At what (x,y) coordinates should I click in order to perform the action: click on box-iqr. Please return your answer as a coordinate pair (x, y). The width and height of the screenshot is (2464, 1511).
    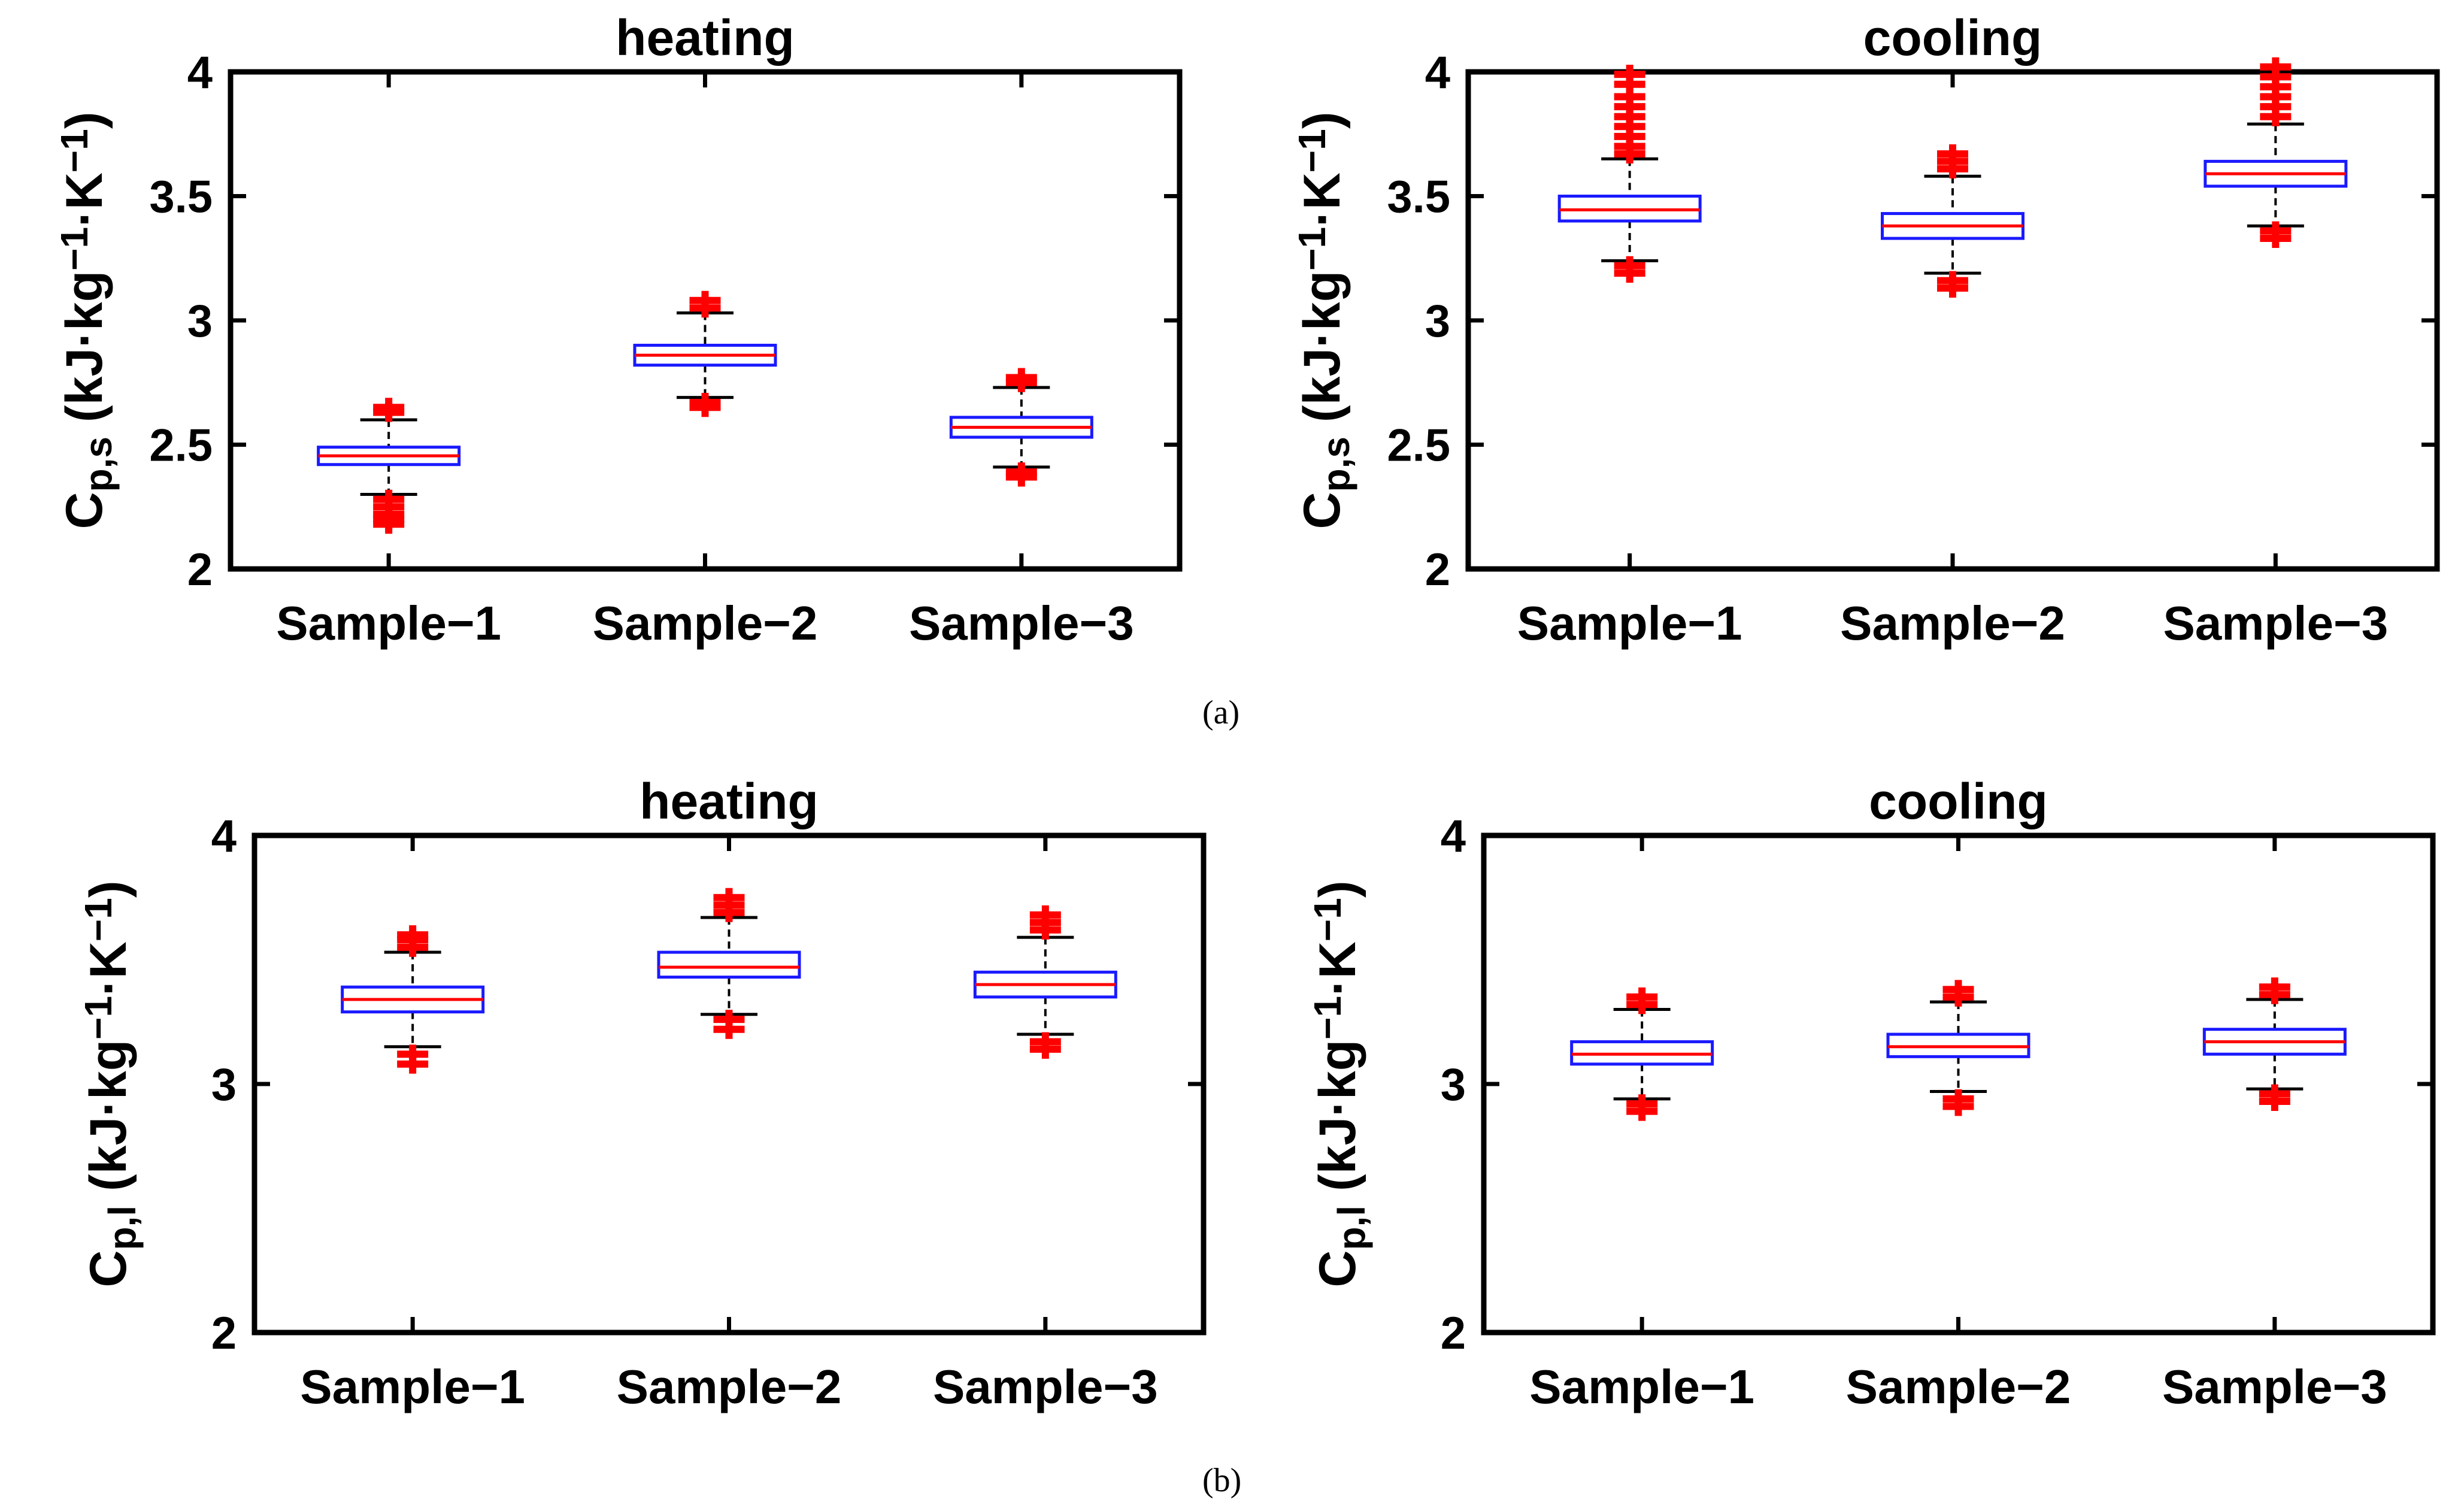
    Looking at the image, I should click on (729, 964).